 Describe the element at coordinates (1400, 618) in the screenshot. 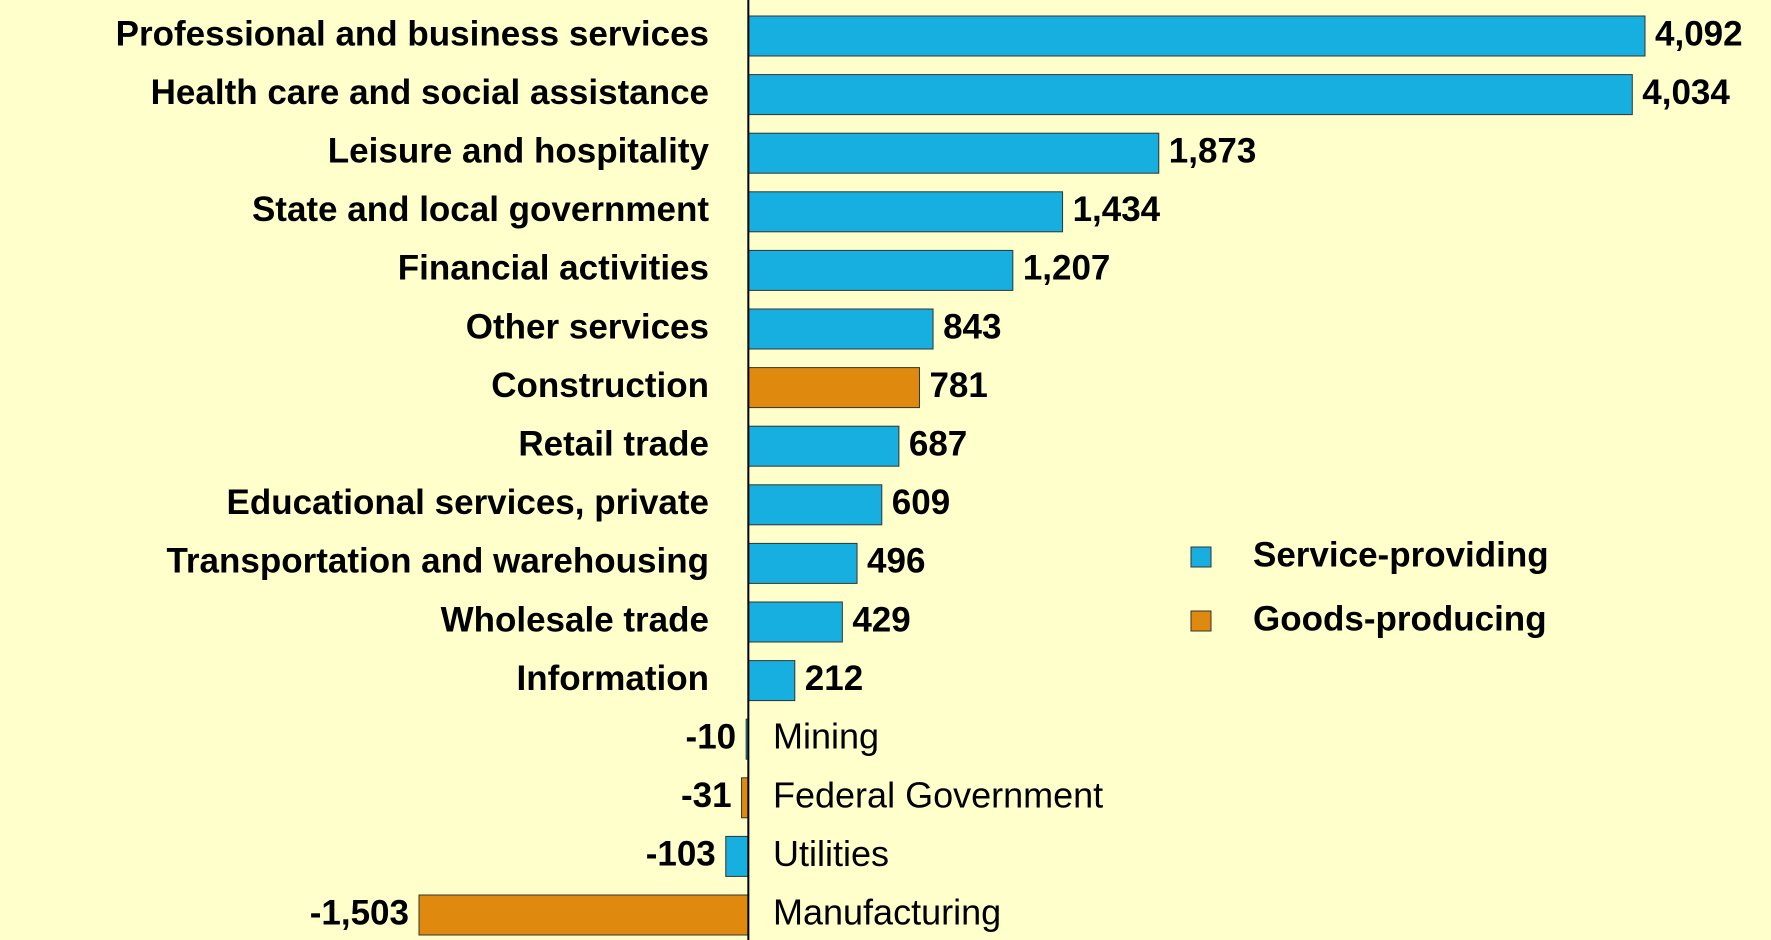

I see `legend-label: Goods-producing` at that location.